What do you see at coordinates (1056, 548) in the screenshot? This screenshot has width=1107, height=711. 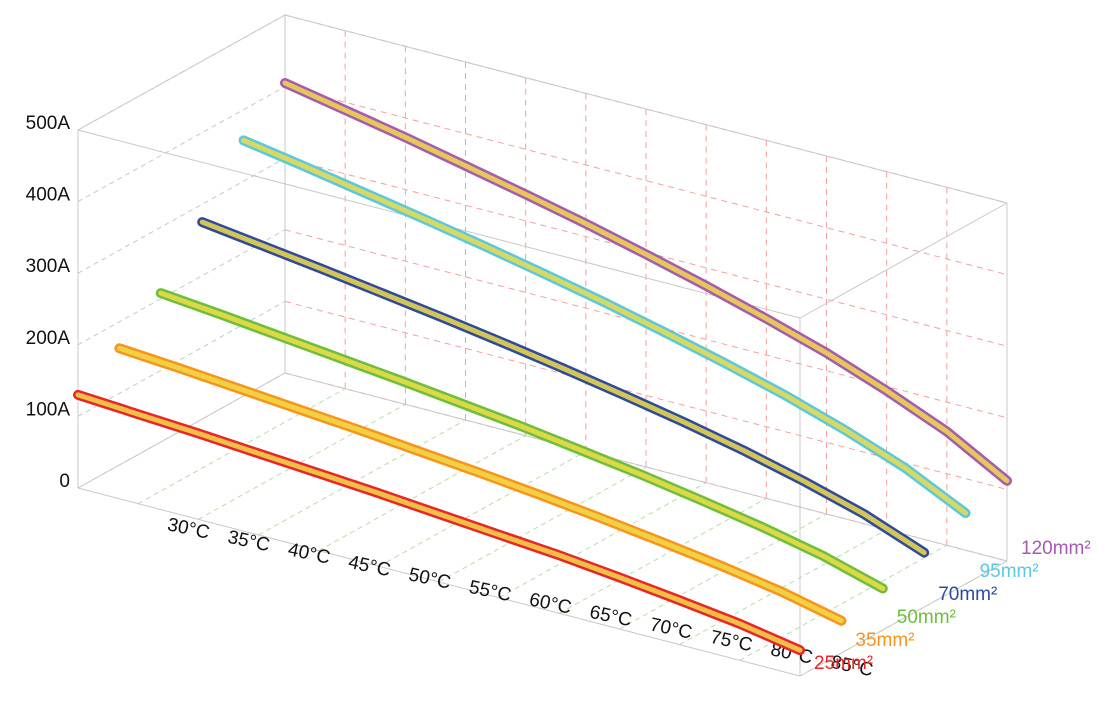 I see `legend-label: 120mm²` at bounding box center [1056, 548].